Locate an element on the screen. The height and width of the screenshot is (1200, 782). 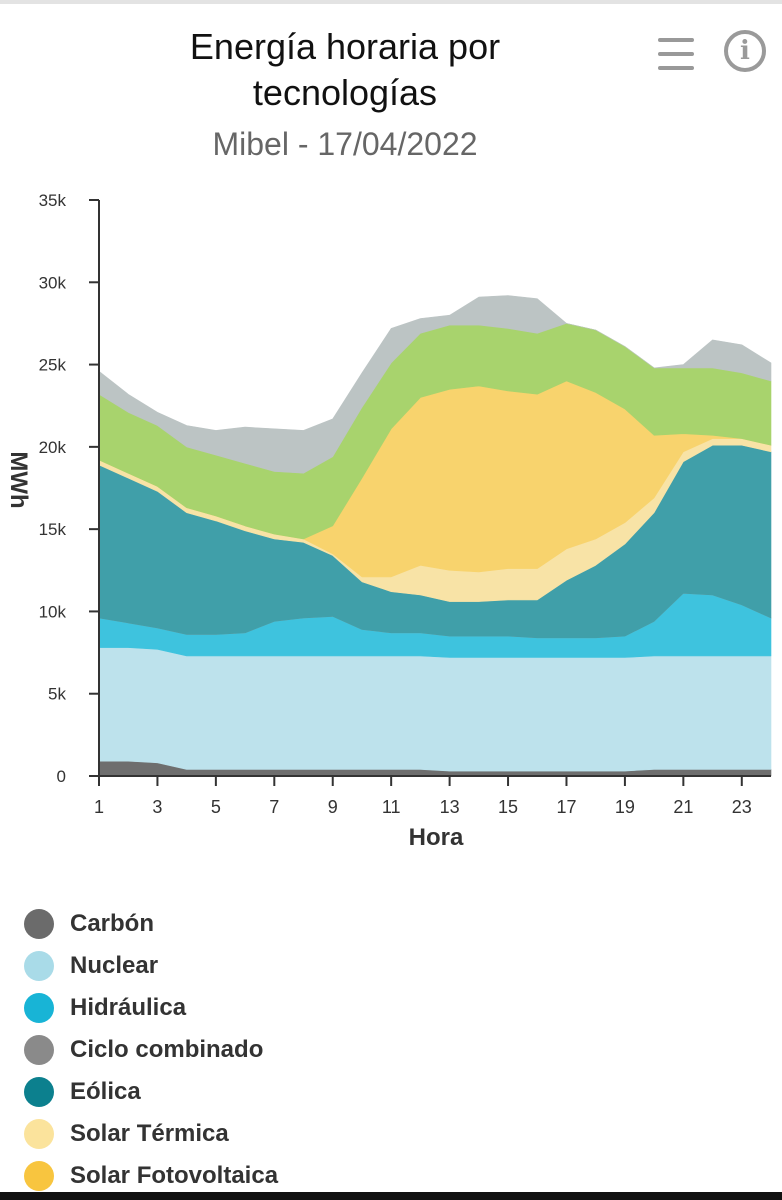
y-tick-label: 15k is located at coordinates (53, 529).